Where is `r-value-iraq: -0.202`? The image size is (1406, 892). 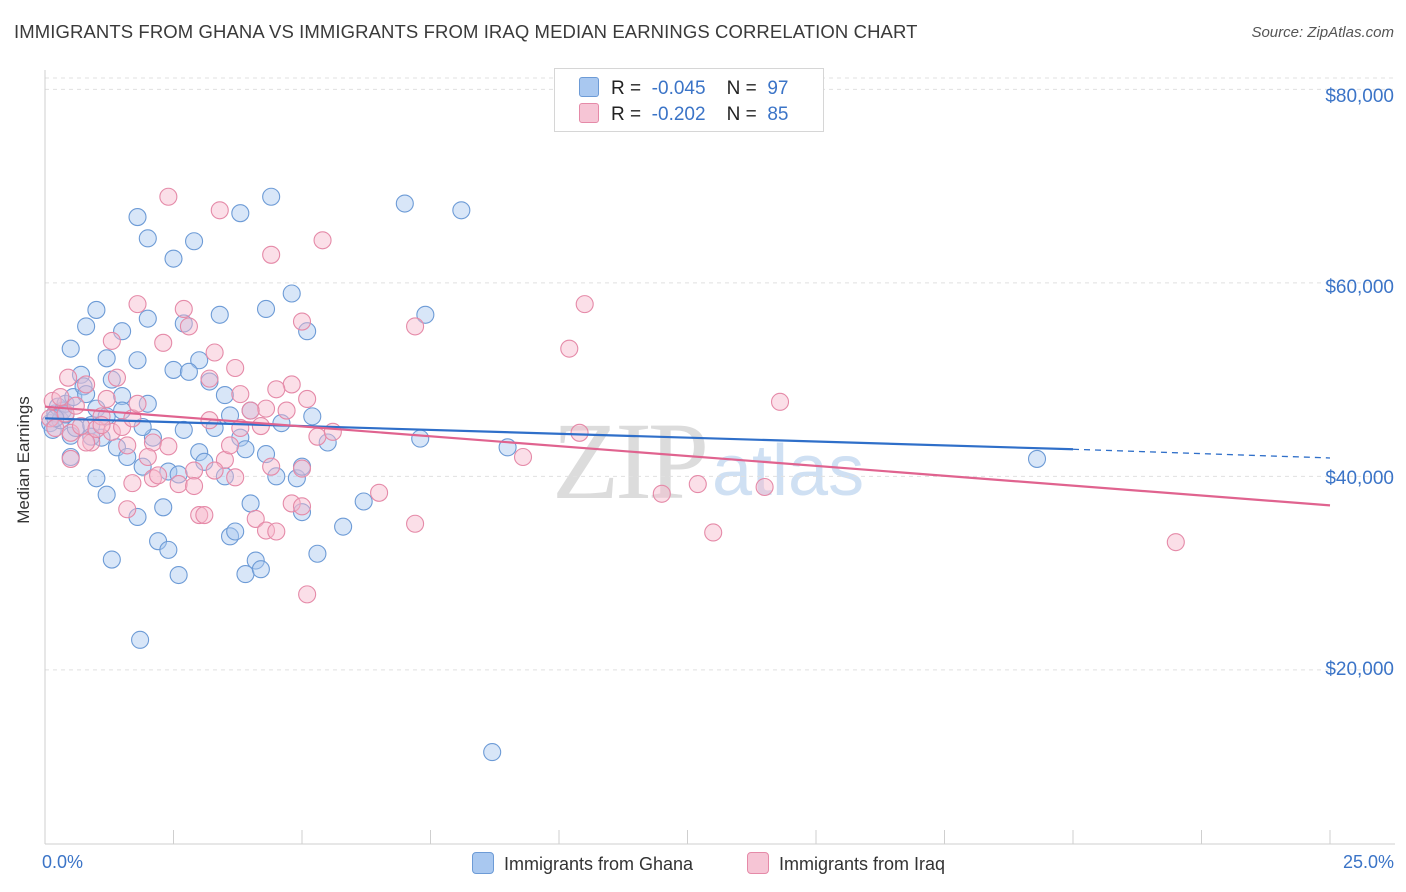
r-value-iraq: -0.202 is located at coordinates (678, 114).